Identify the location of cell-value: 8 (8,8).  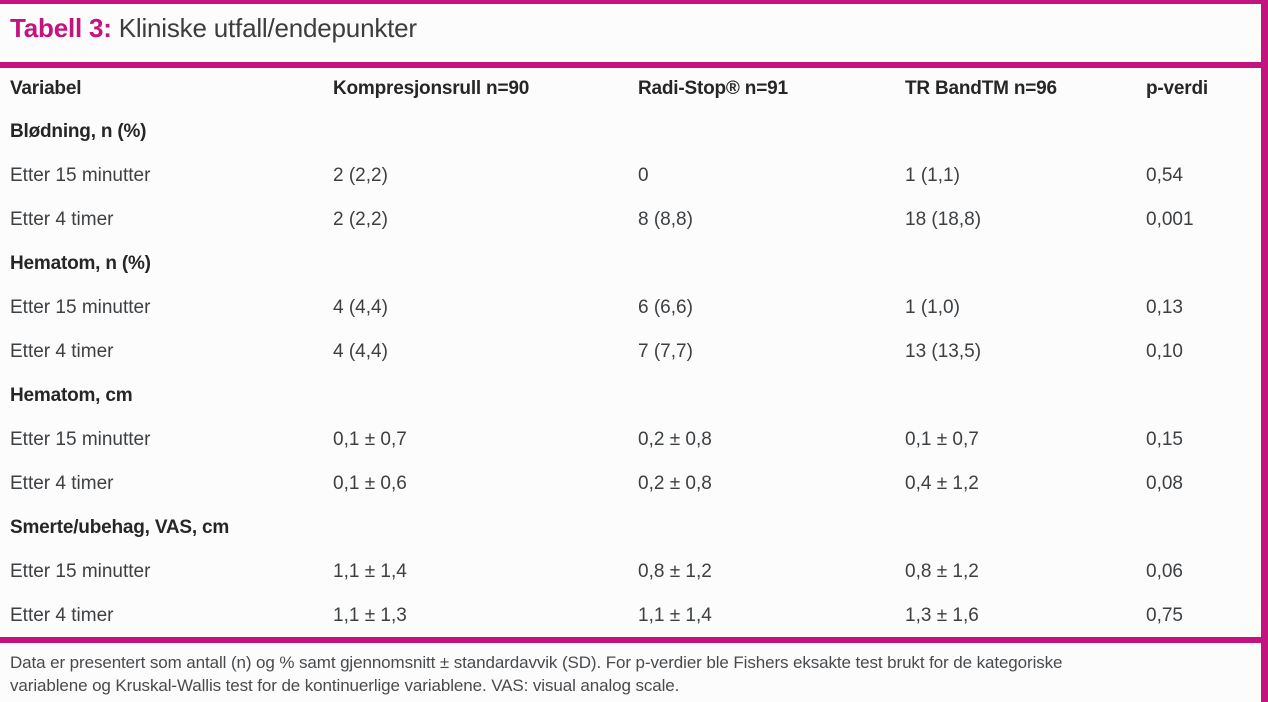
(665, 219).